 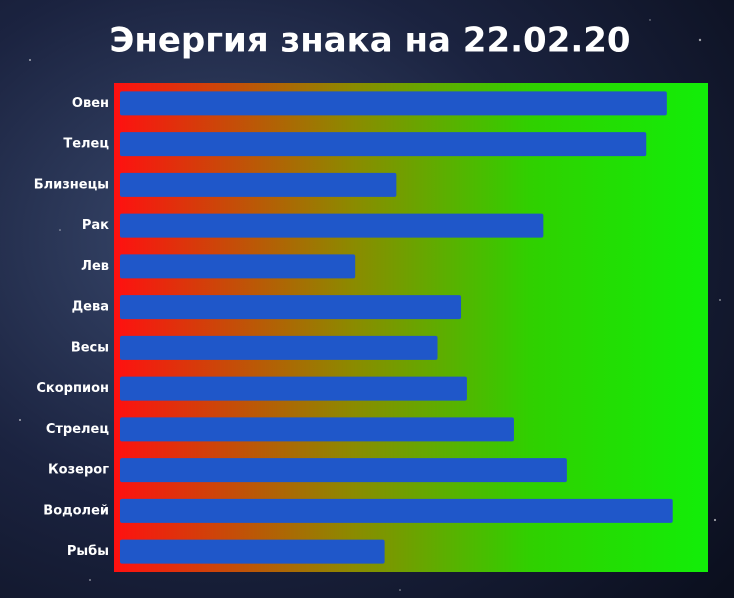 I want to click on y-tick-label: Близнецы, so click(x=71, y=184).